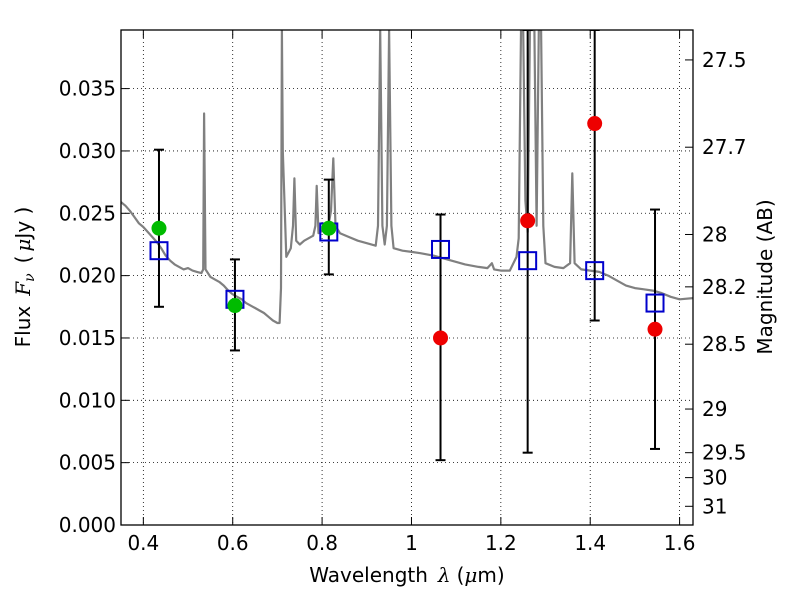 This screenshot has width=800, height=600. What do you see at coordinates (87, 525) in the screenshot?
I see `y-tick-label: 0.000` at bounding box center [87, 525].